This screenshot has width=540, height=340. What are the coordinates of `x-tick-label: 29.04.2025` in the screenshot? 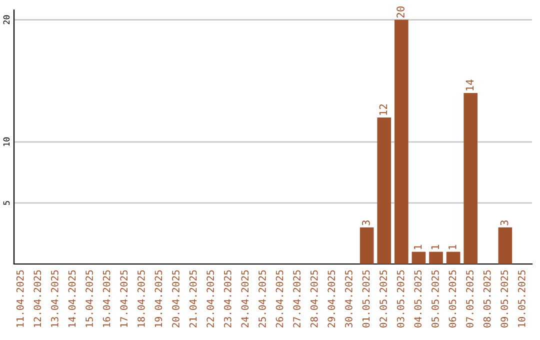 It's located at (332, 299).